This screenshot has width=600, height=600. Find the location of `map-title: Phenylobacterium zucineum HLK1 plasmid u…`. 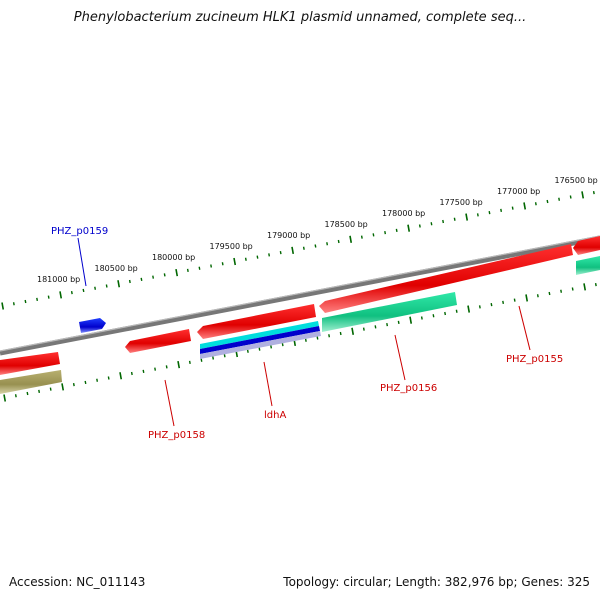

map-title: Phenylobacterium zucineum HLK1 plasmid u… is located at coordinates (300, 17).